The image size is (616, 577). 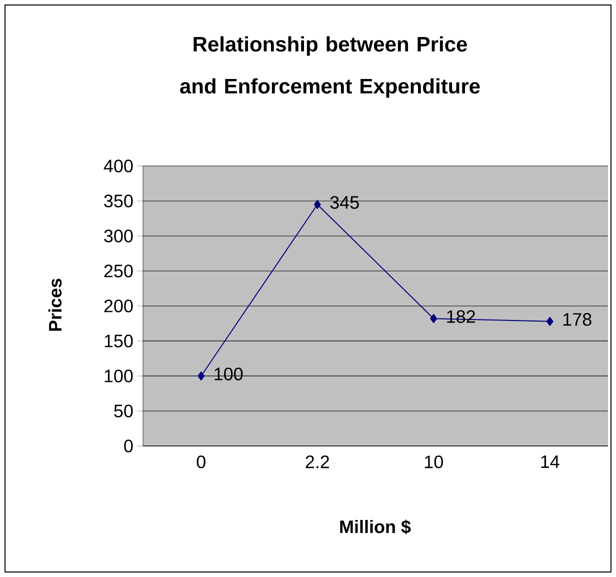 What do you see at coordinates (375, 527) in the screenshot?
I see `x-axis-title: Million $` at bounding box center [375, 527].